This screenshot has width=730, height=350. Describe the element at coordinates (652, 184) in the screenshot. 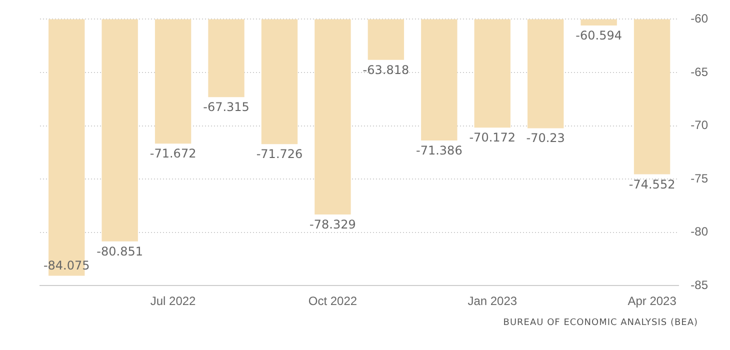

I see `data-label: -74.552` at that location.